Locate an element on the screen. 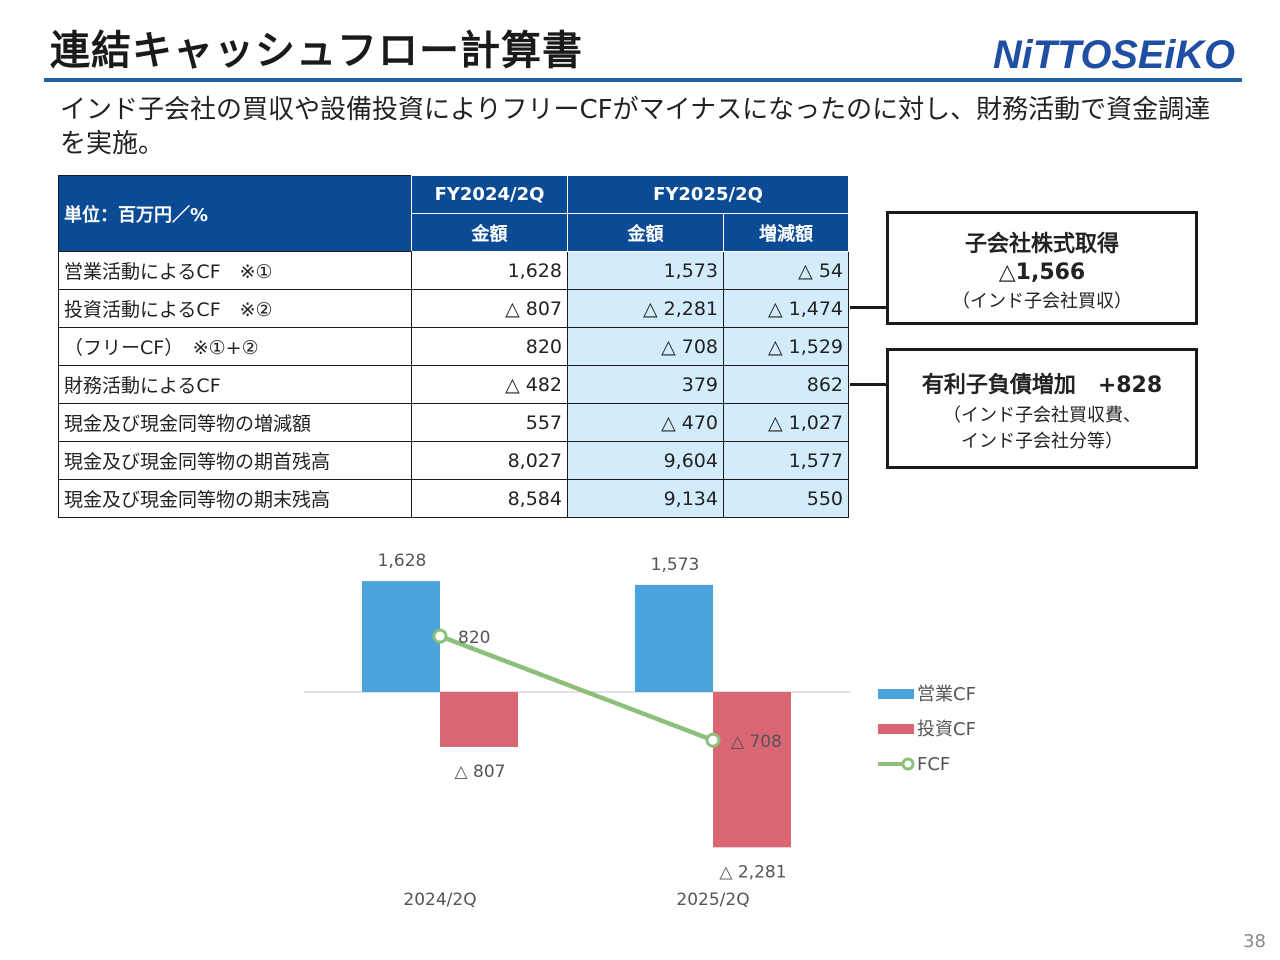 The height and width of the screenshot is (960, 1280). legend-swatch-fcf-marker is located at coordinates (908, 764).